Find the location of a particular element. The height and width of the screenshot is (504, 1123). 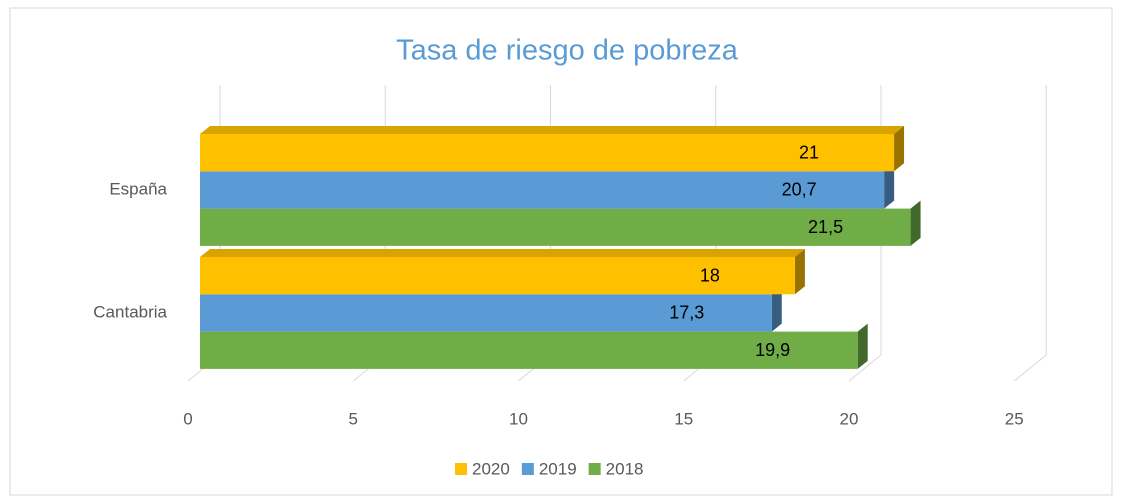

legend-label: 2019 is located at coordinates (558, 468).